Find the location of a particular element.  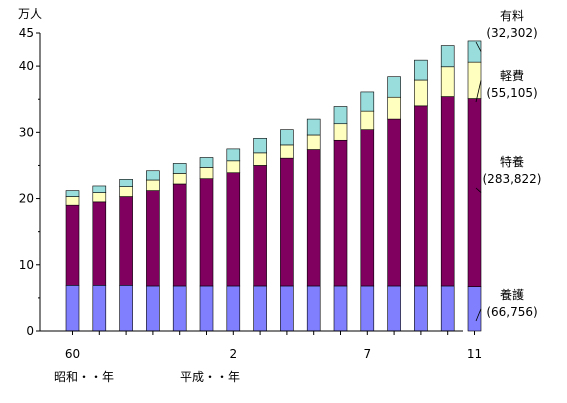

annotation-label: 養護 is located at coordinates (512, 294).